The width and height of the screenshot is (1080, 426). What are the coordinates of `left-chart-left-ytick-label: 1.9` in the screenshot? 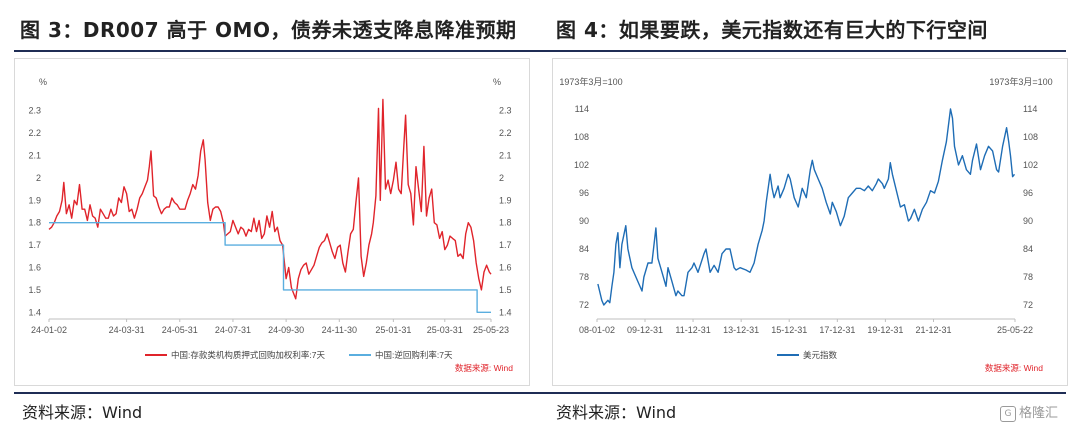 It's located at (34, 200).